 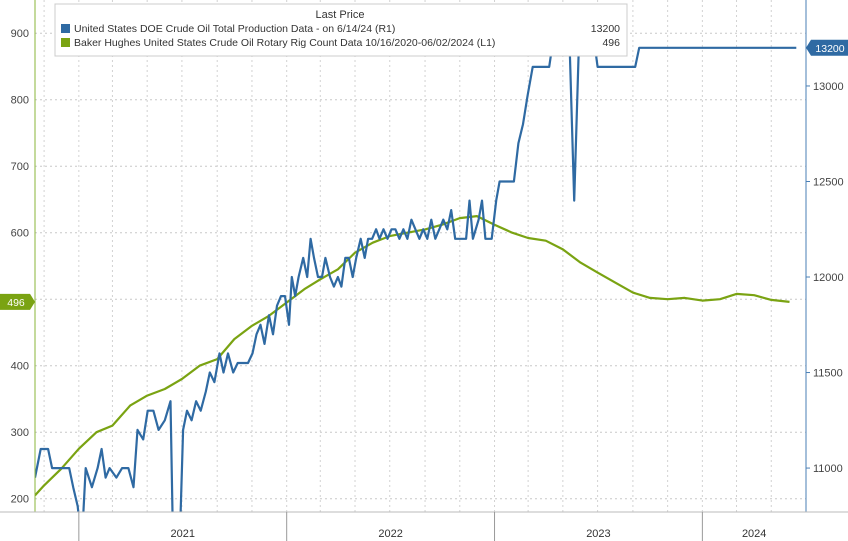 I want to click on legend-box, so click(x=341, y=30).